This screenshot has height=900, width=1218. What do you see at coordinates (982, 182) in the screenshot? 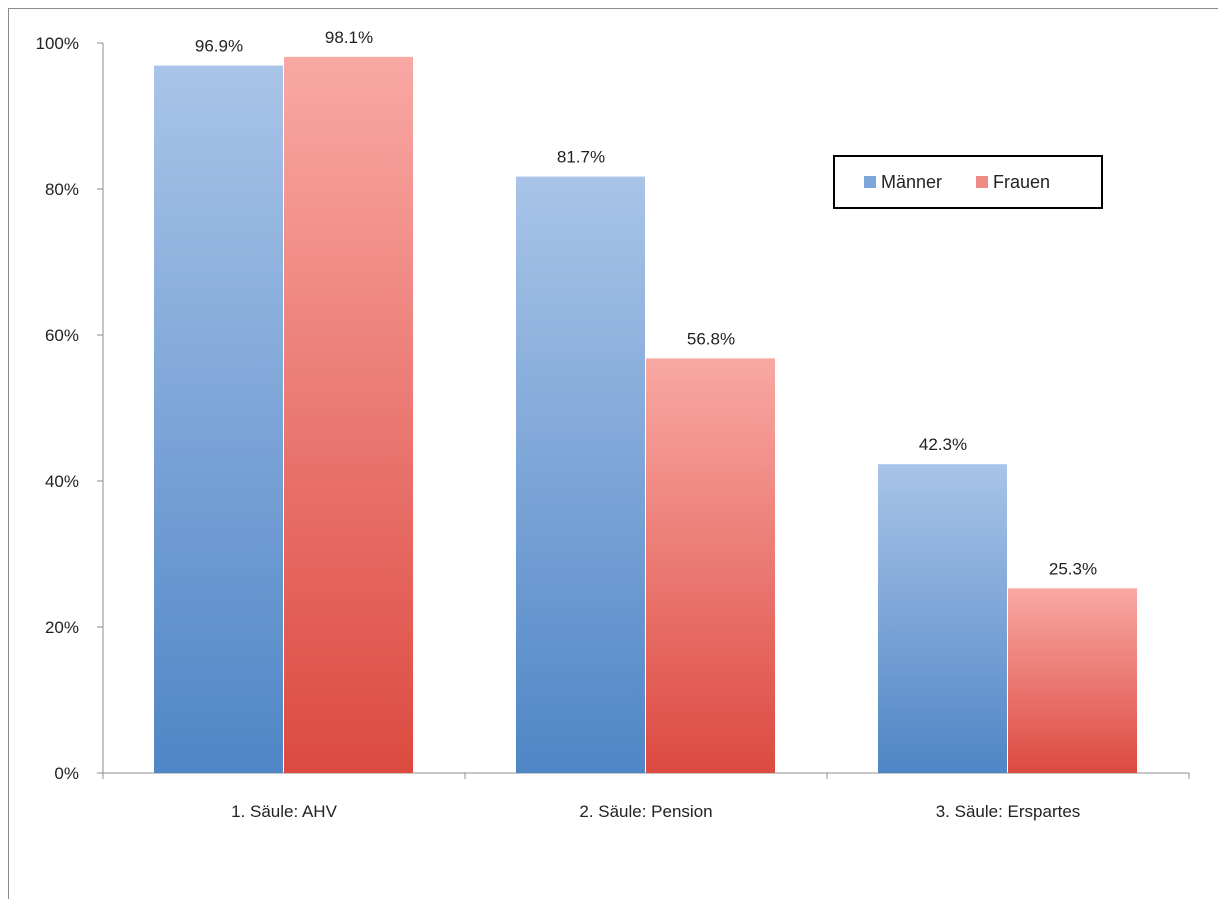
I see `legend-swatch-frauen` at bounding box center [982, 182].